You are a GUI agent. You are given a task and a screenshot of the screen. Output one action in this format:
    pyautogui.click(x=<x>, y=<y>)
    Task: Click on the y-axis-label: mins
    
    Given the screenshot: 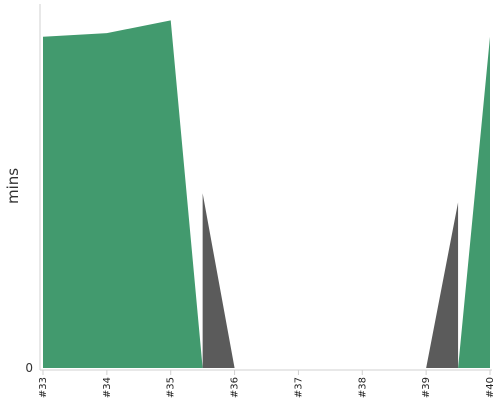 What is the action you would take?
    pyautogui.click(x=13, y=186)
    